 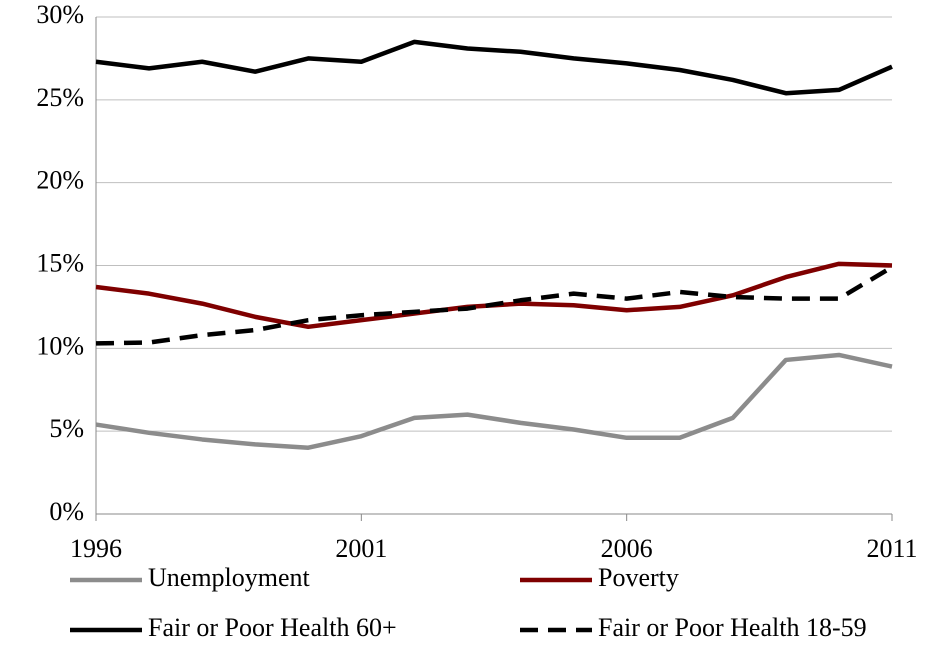 What do you see at coordinates (627, 548) in the screenshot?
I see `x-tick-label: 2006` at bounding box center [627, 548].